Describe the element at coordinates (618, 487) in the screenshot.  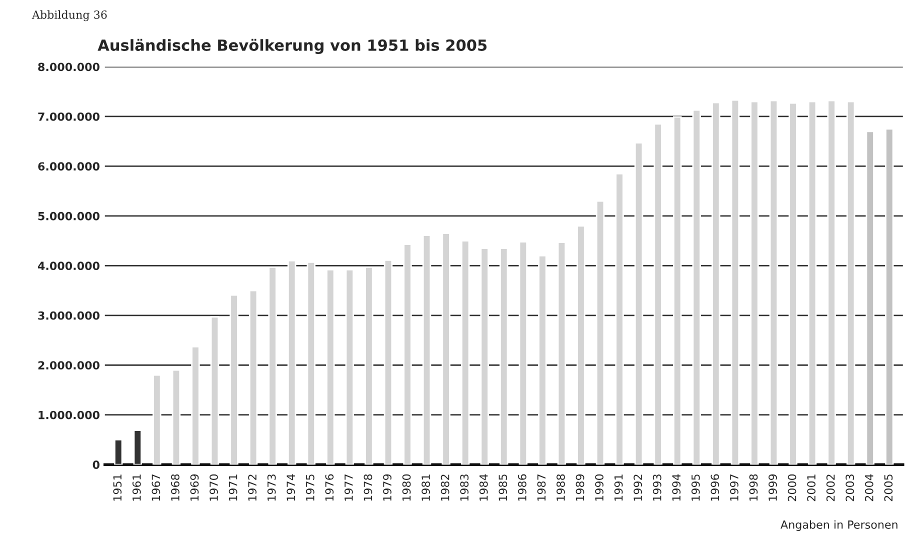
I see `x-tick-label: 1991` at that location.